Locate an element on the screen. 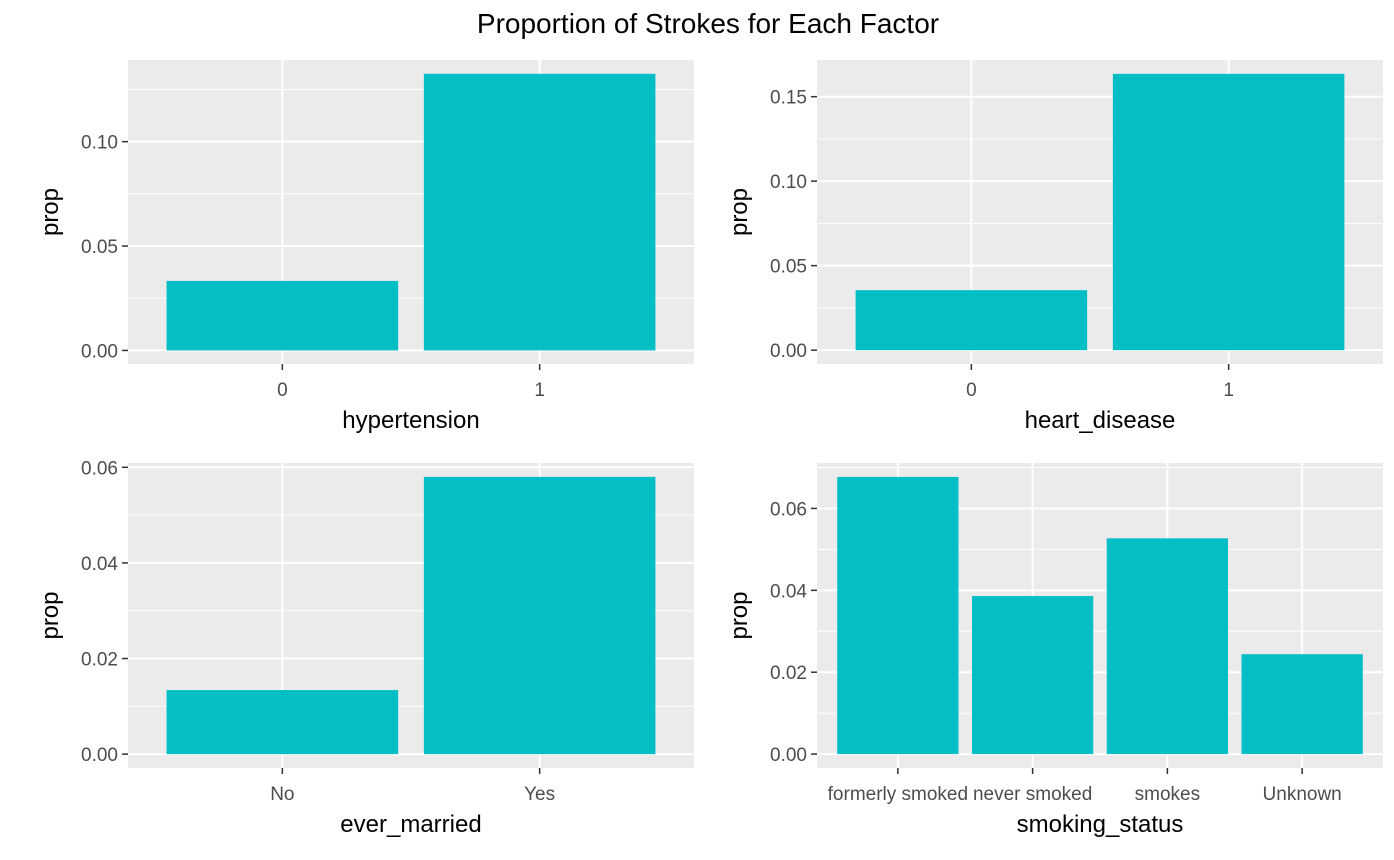 Image resolution: width=1394 pixels, height=860 pixels. x-tick-label: formerly smoked is located at coordinates (898, 794).